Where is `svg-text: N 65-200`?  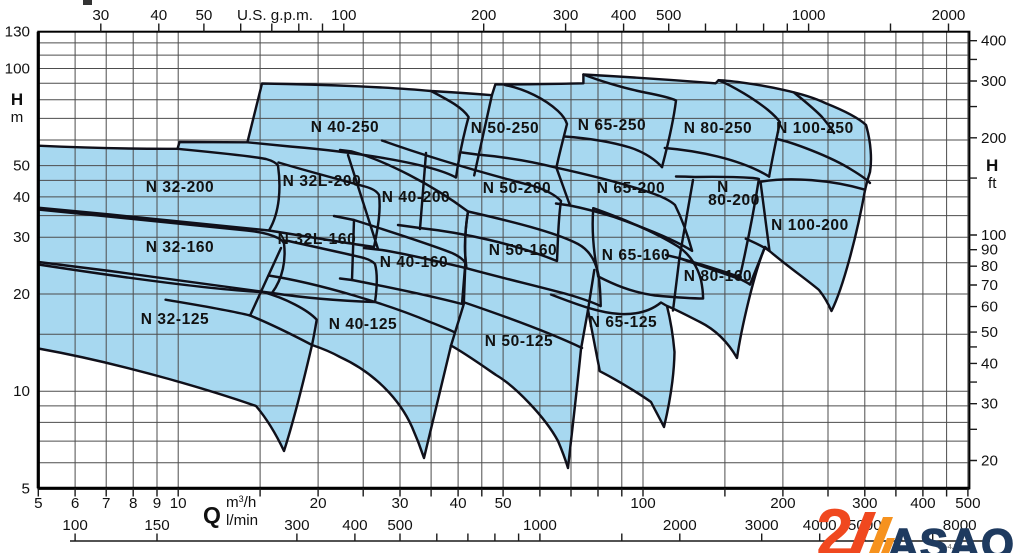
svg-text: N 65-200 is located at coordinates (631, 188).